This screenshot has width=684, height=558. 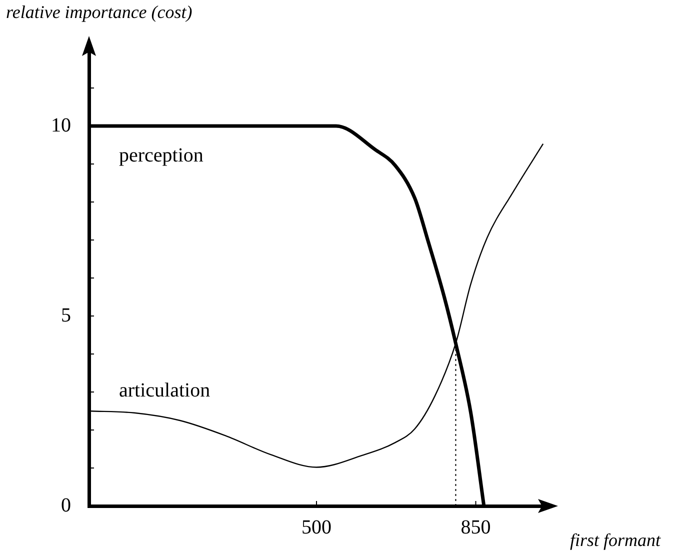 I want to click on x-tick-label: 850, so click(x=475, y=527).